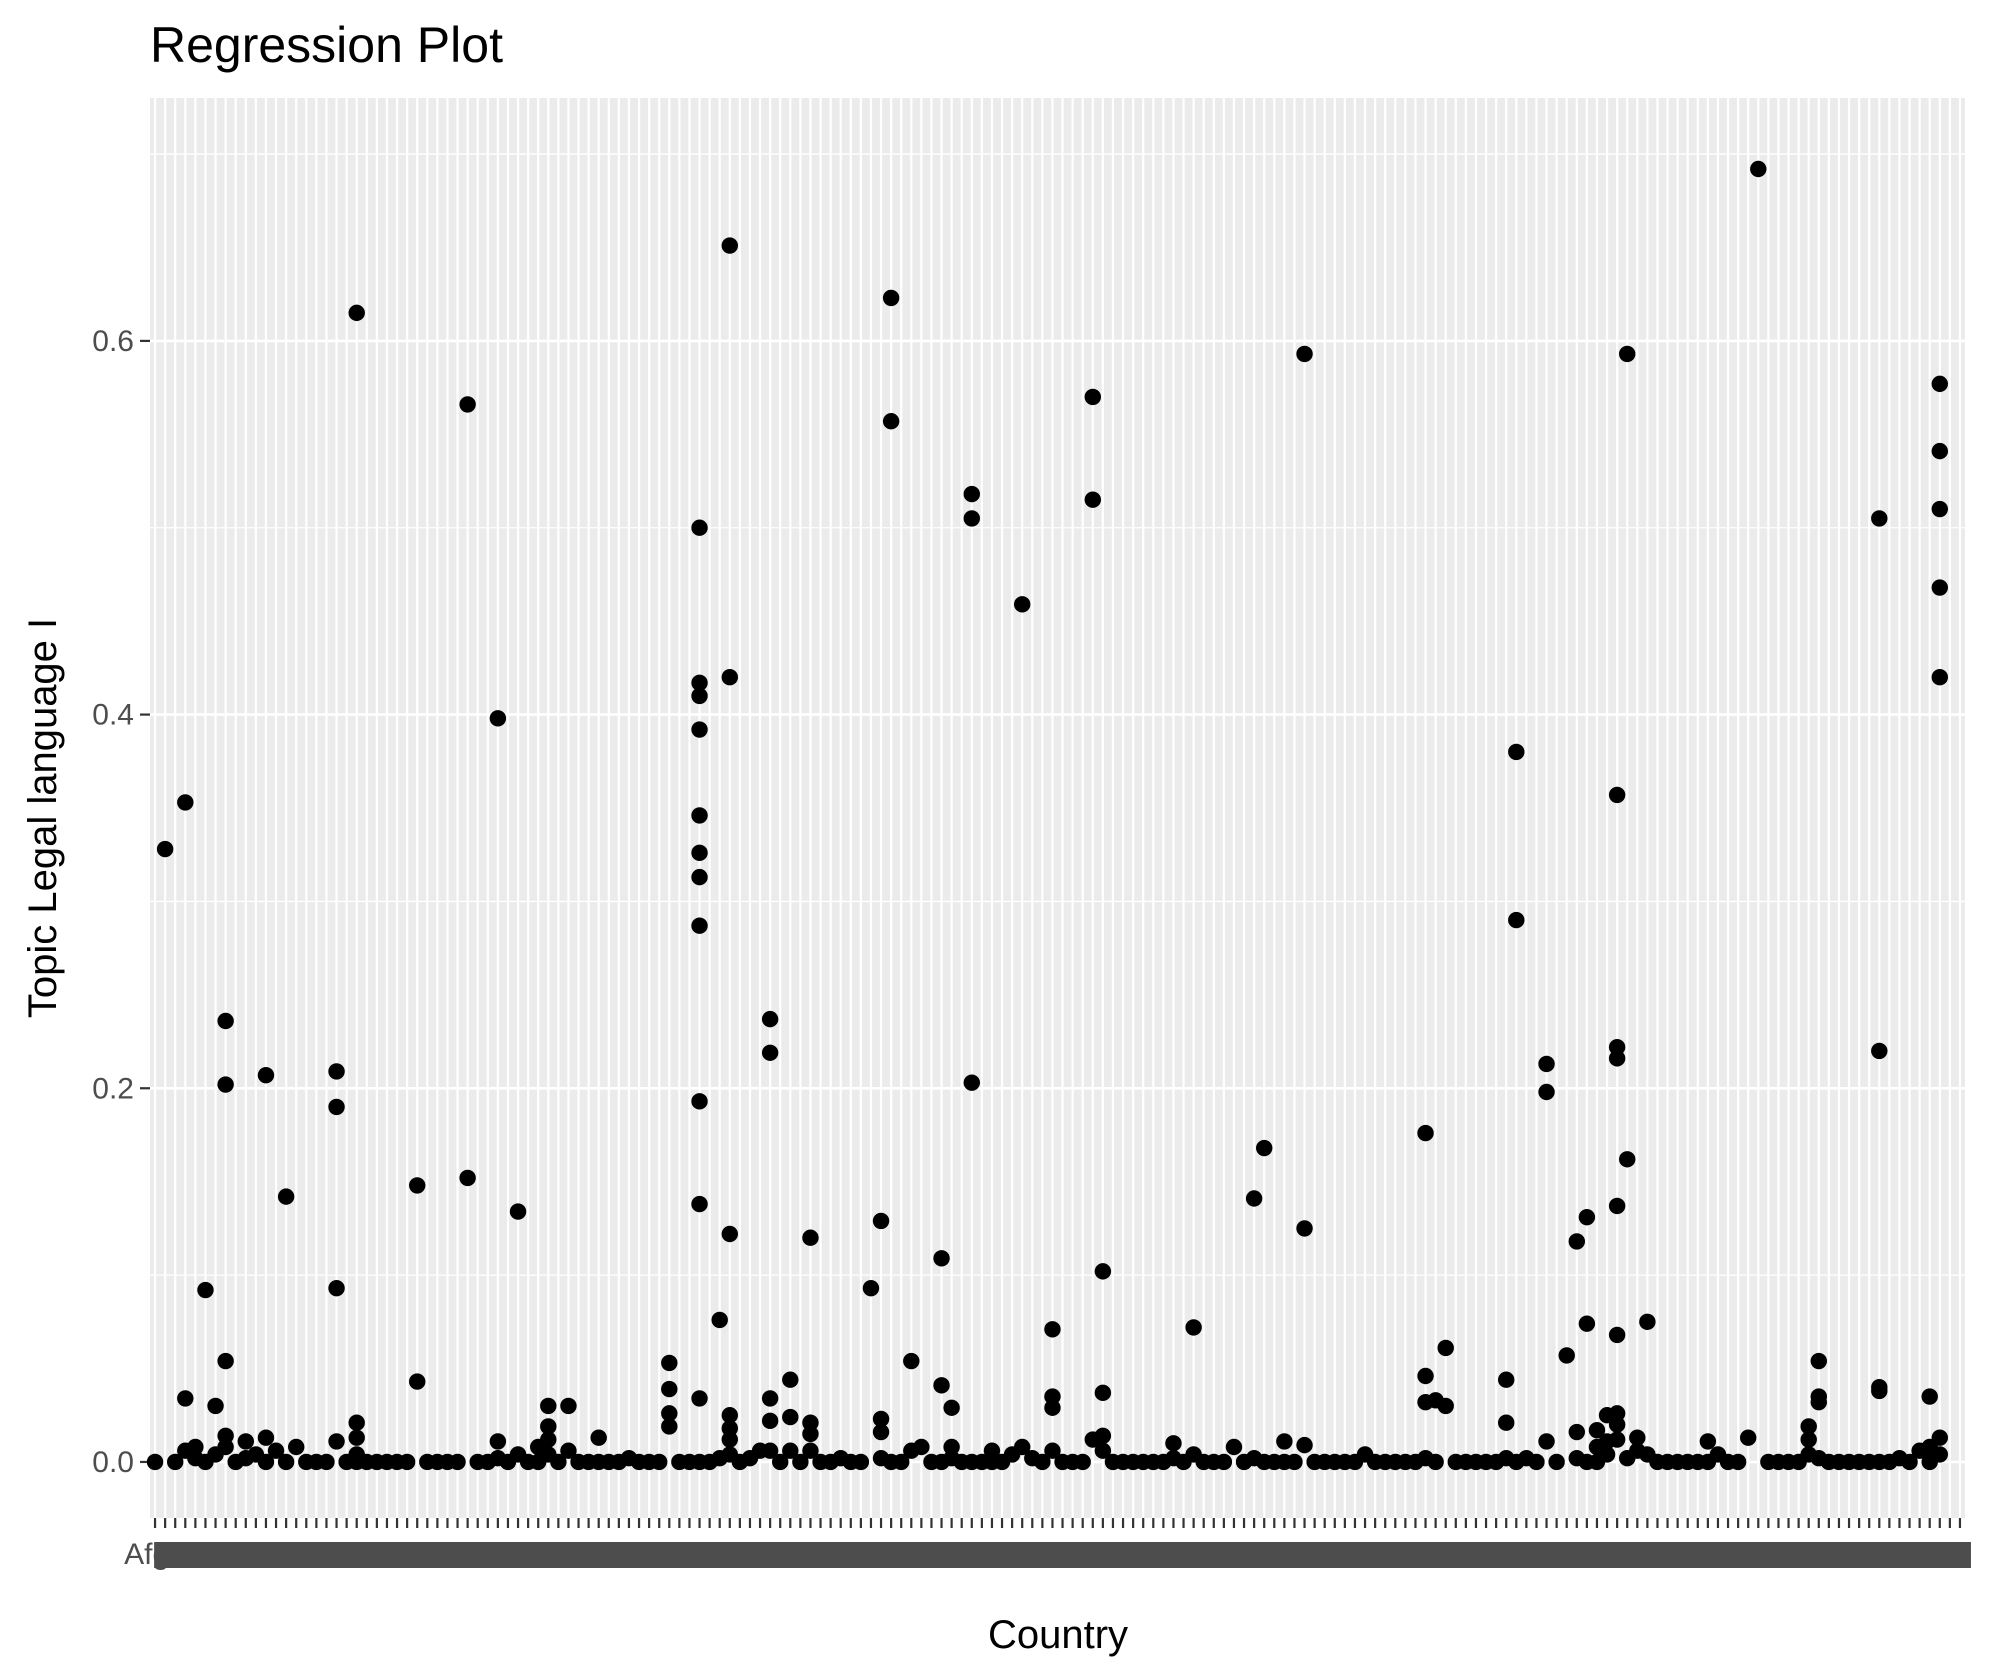 This screenshot has width=1990, height=1670. What do you see at coordinates (326, 45) in the screenshot?
I see `chart-title: Regression Plot` at bounding box center [326, 45].